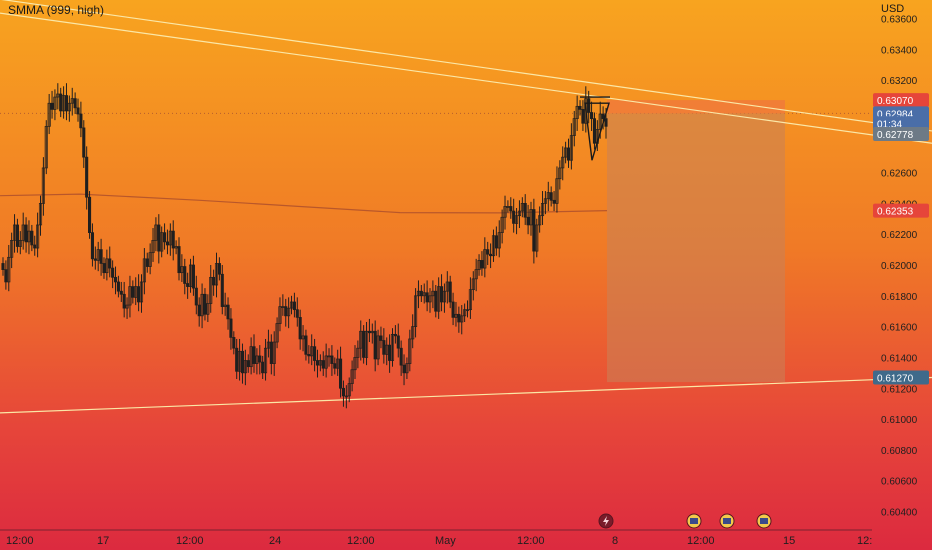 This screenshot has height=550, width=932. What do you see at coordinates (597, 131) in the screenshot?
I see `triangle-drawing` at bounding box center [597, 131].